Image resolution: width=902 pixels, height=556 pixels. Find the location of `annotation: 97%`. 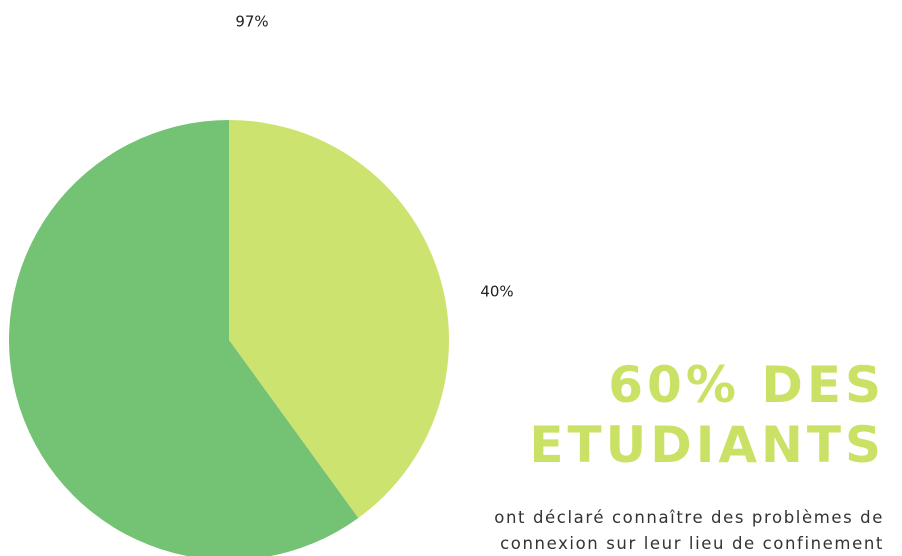

annotation: 97% is located at coordinates (251, 22).